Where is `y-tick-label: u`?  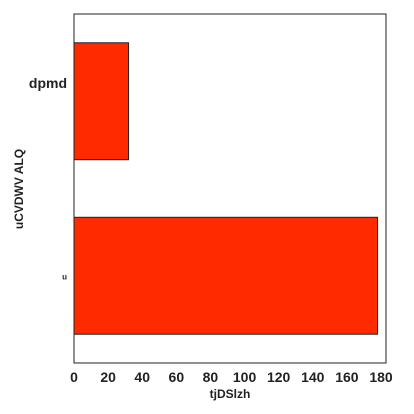
y-tick-label: u is located at coordinates (64, 276).